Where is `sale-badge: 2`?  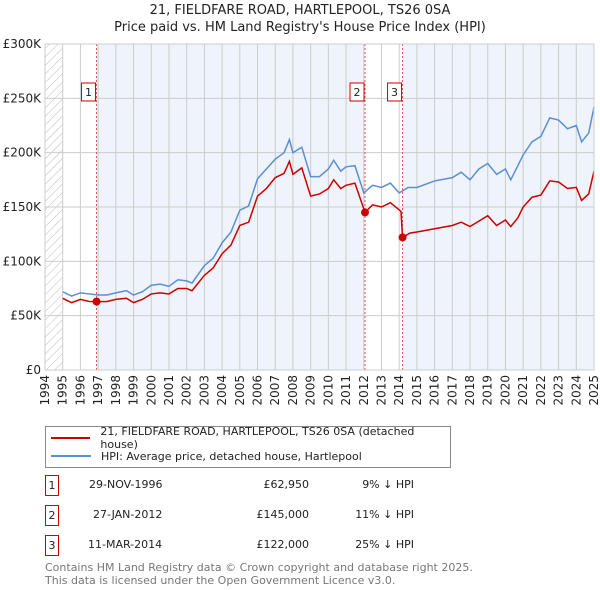
sale-badge: 2 is located at coordinates (52, 515).